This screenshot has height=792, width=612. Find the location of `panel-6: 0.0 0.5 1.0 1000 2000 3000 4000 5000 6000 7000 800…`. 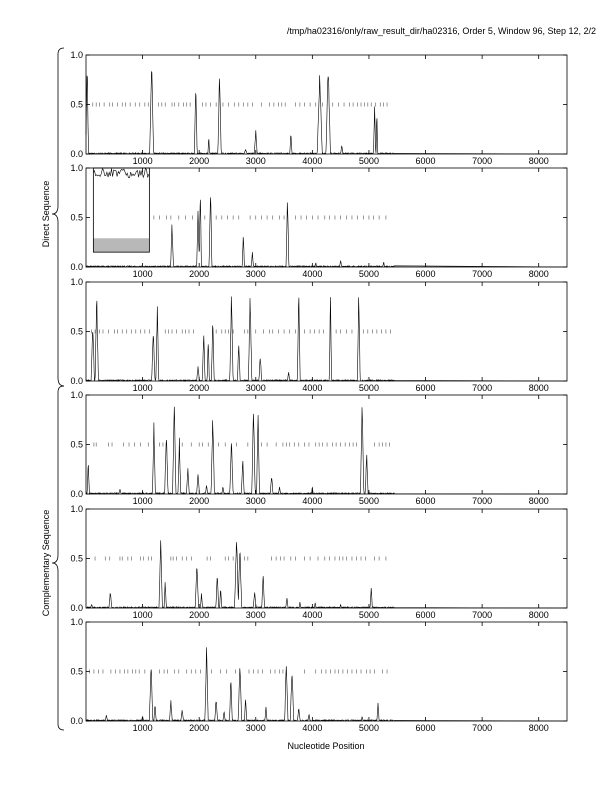

panel-6: 0.0 0.5 1.0 1000 2000 3000 4000 5000 6000 7000 800… is located at coordinates (319, 675).